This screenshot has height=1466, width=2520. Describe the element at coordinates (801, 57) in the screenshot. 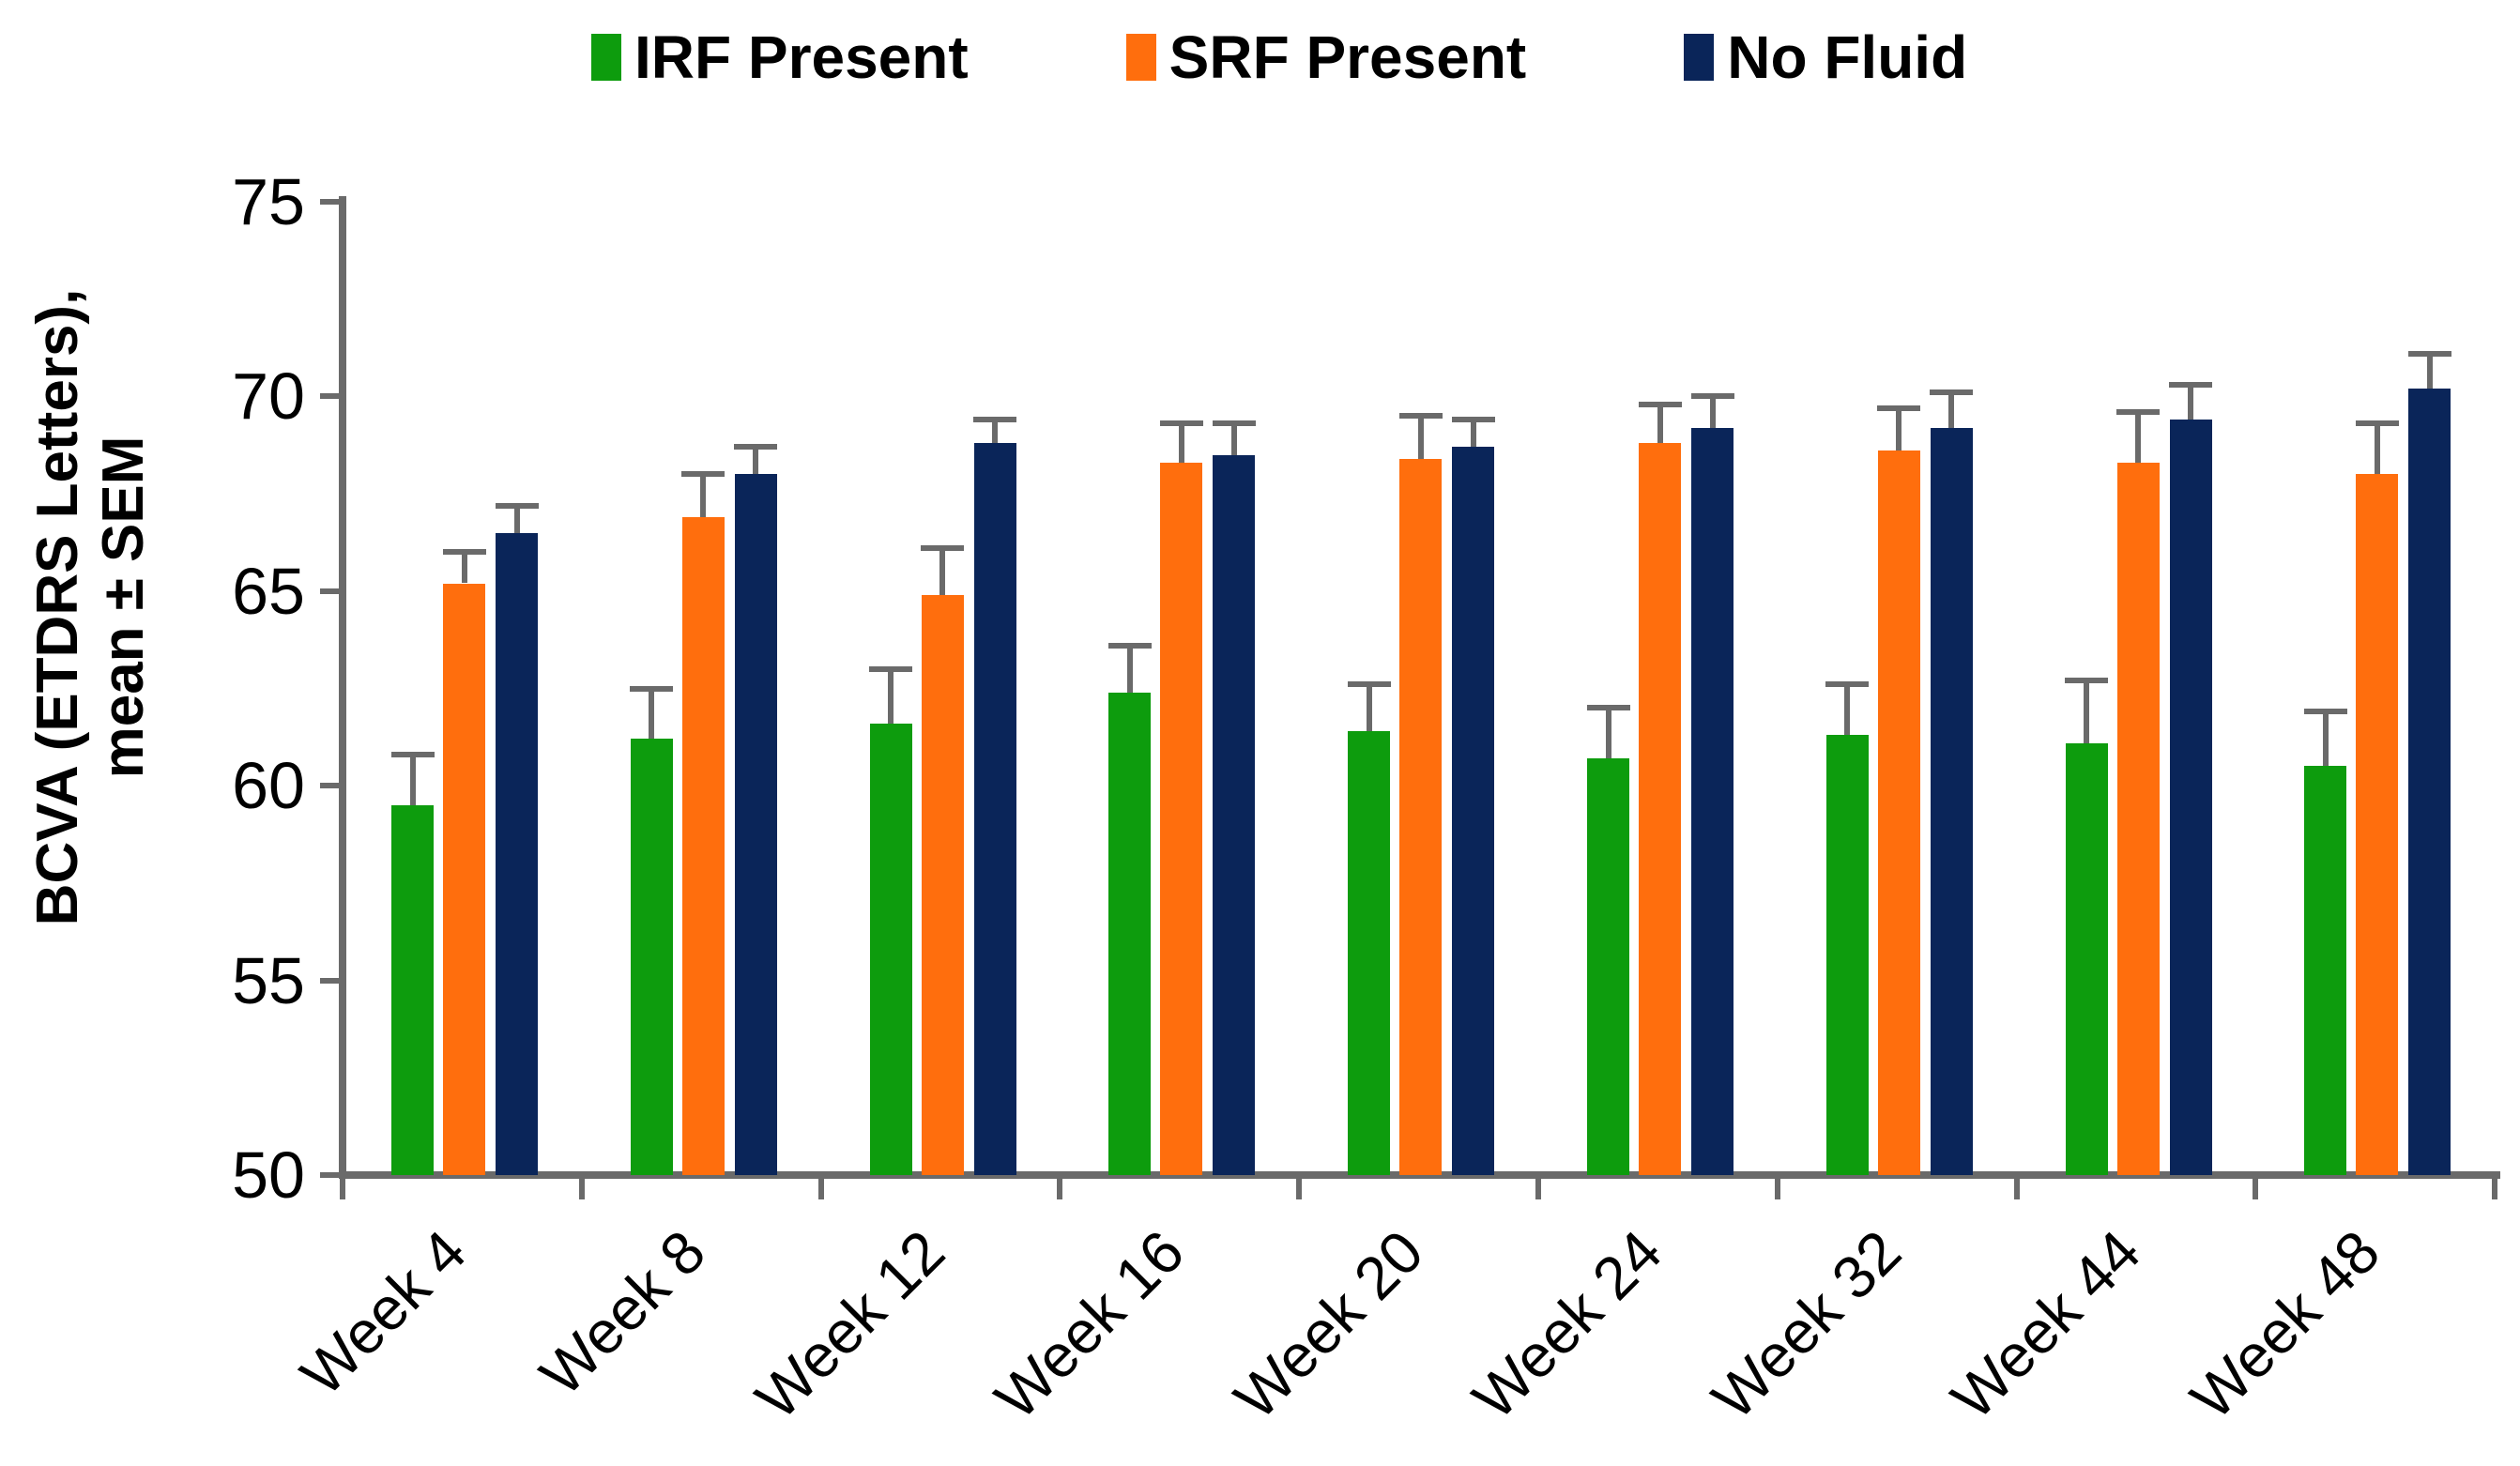

I see `legend-label-irf-present: IRF Present` at that location.